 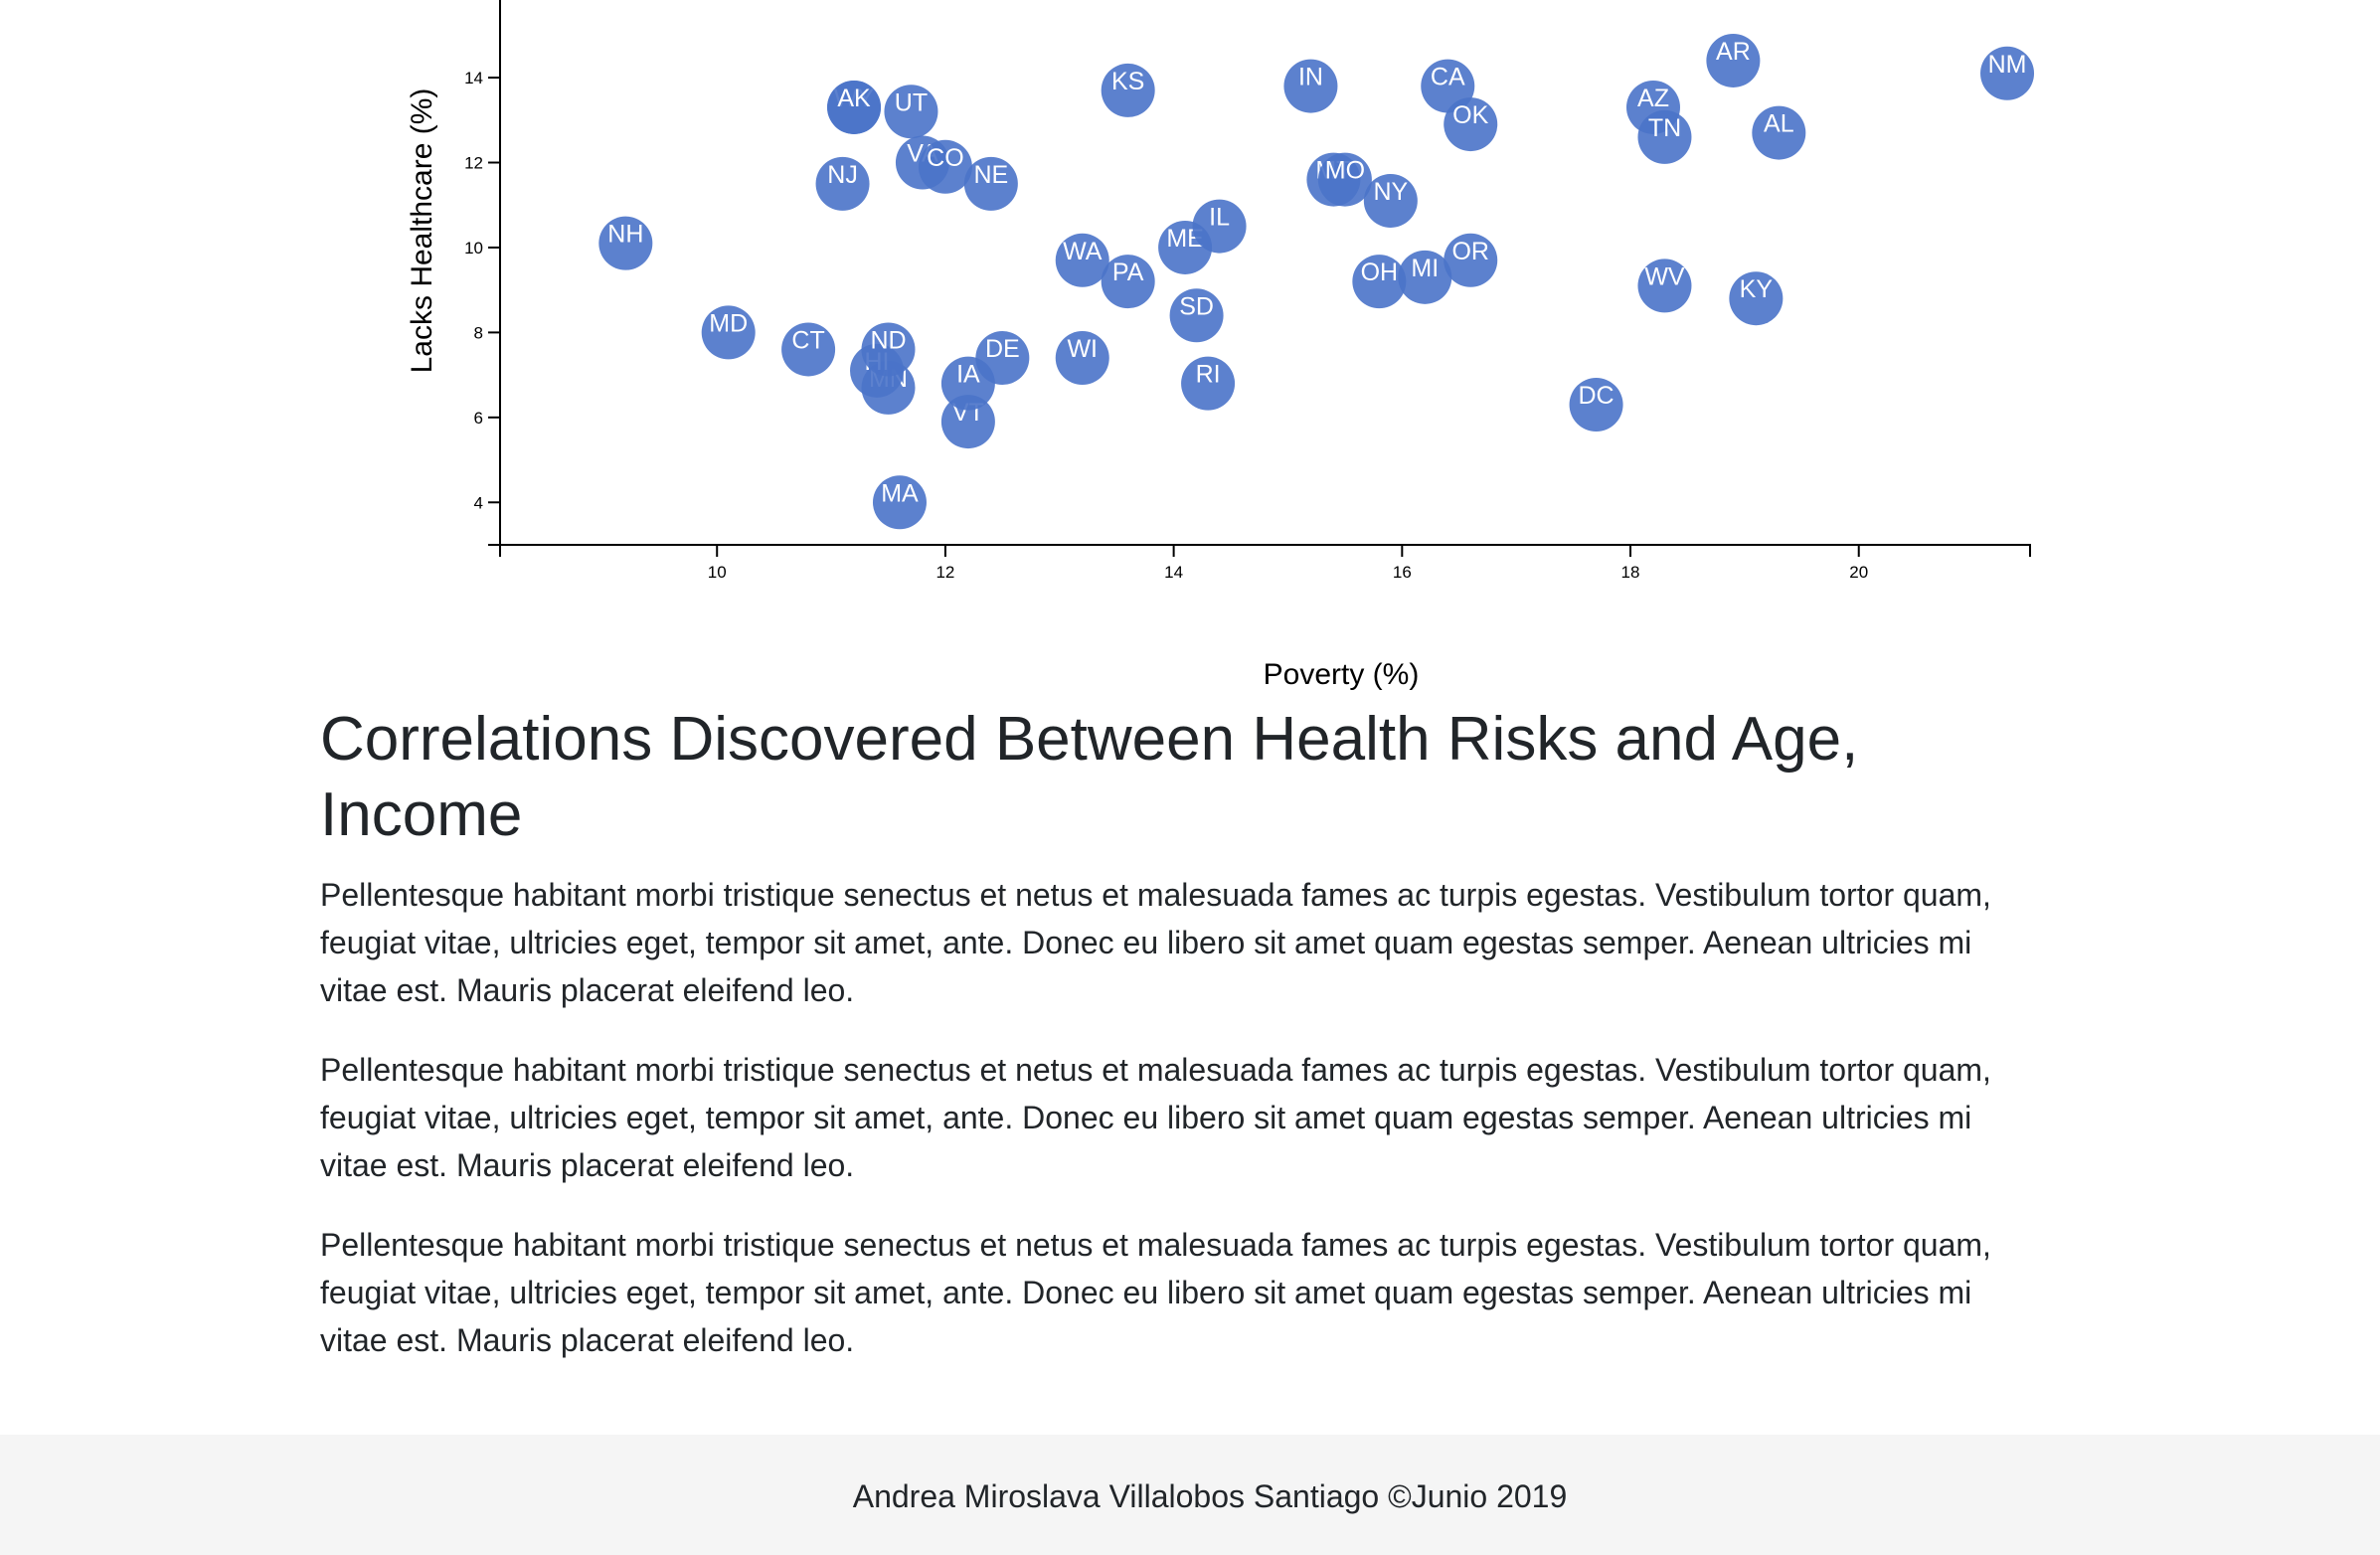 What do you see at coordinates (487, 418) in the screenshot?
I see `y-tick: 6` at bounding box center [487, 418].